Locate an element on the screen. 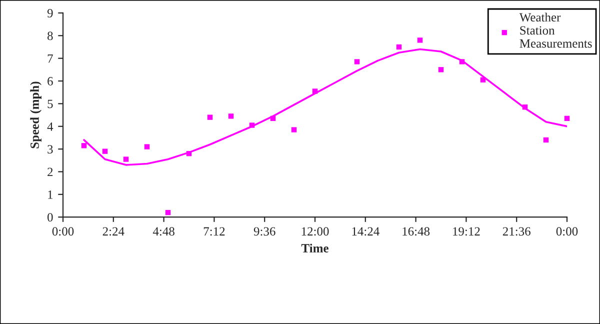 The image size is (600, 324). x-tick-label: 19:12 is located at coordinates (466, 231).